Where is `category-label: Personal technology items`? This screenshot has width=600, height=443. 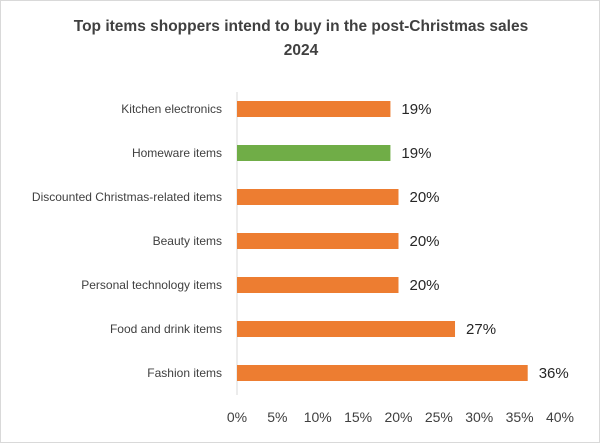 category-label: Personal technology items is located at coordinates (151, 285).